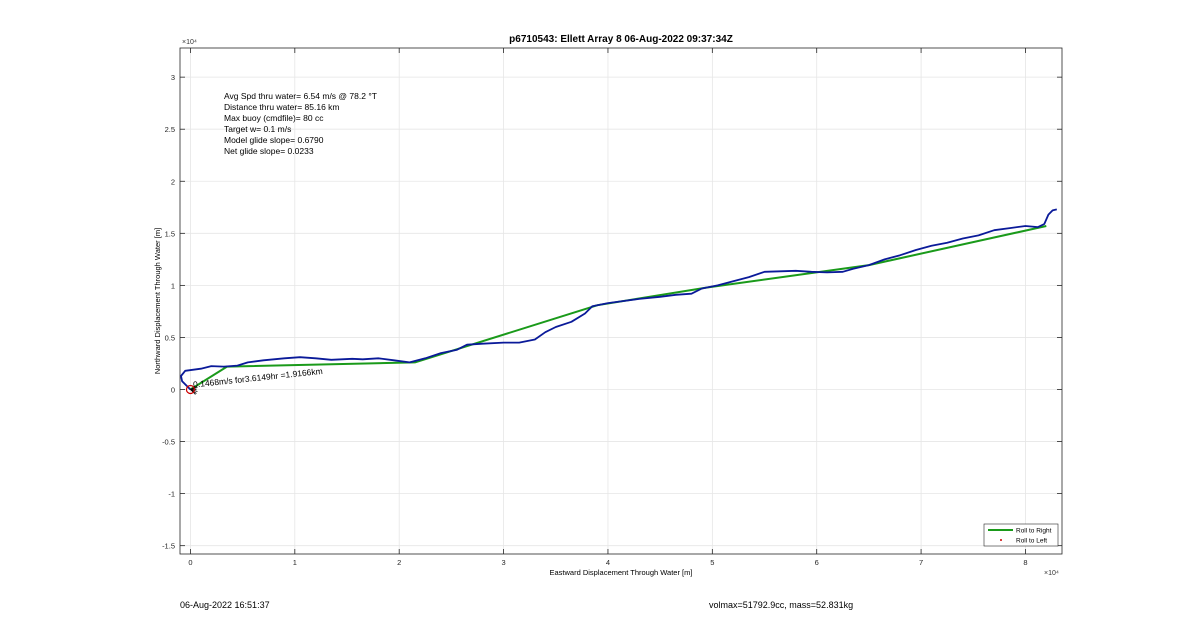 This screenshot has width=1200, height=622. What do you see at coordinates (170, 233) in the screenshot?
I see `y-tick-label: 1.5` at bounding box center [170, 233].